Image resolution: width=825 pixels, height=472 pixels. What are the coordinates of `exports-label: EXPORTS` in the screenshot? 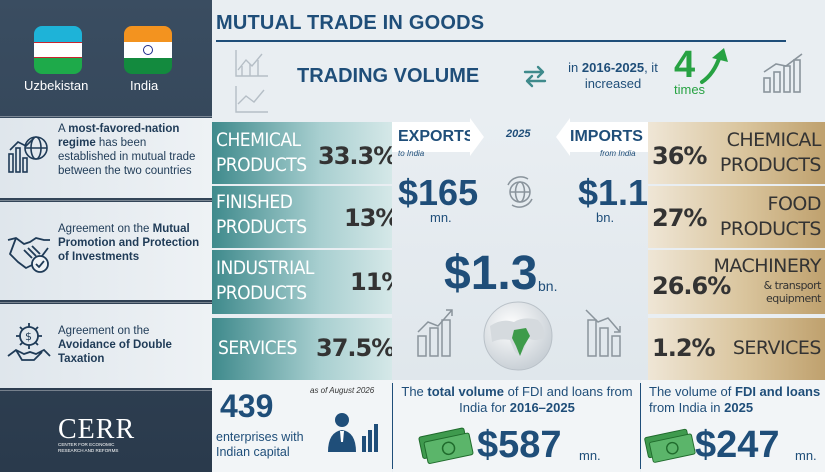 It's located at (433, 137).